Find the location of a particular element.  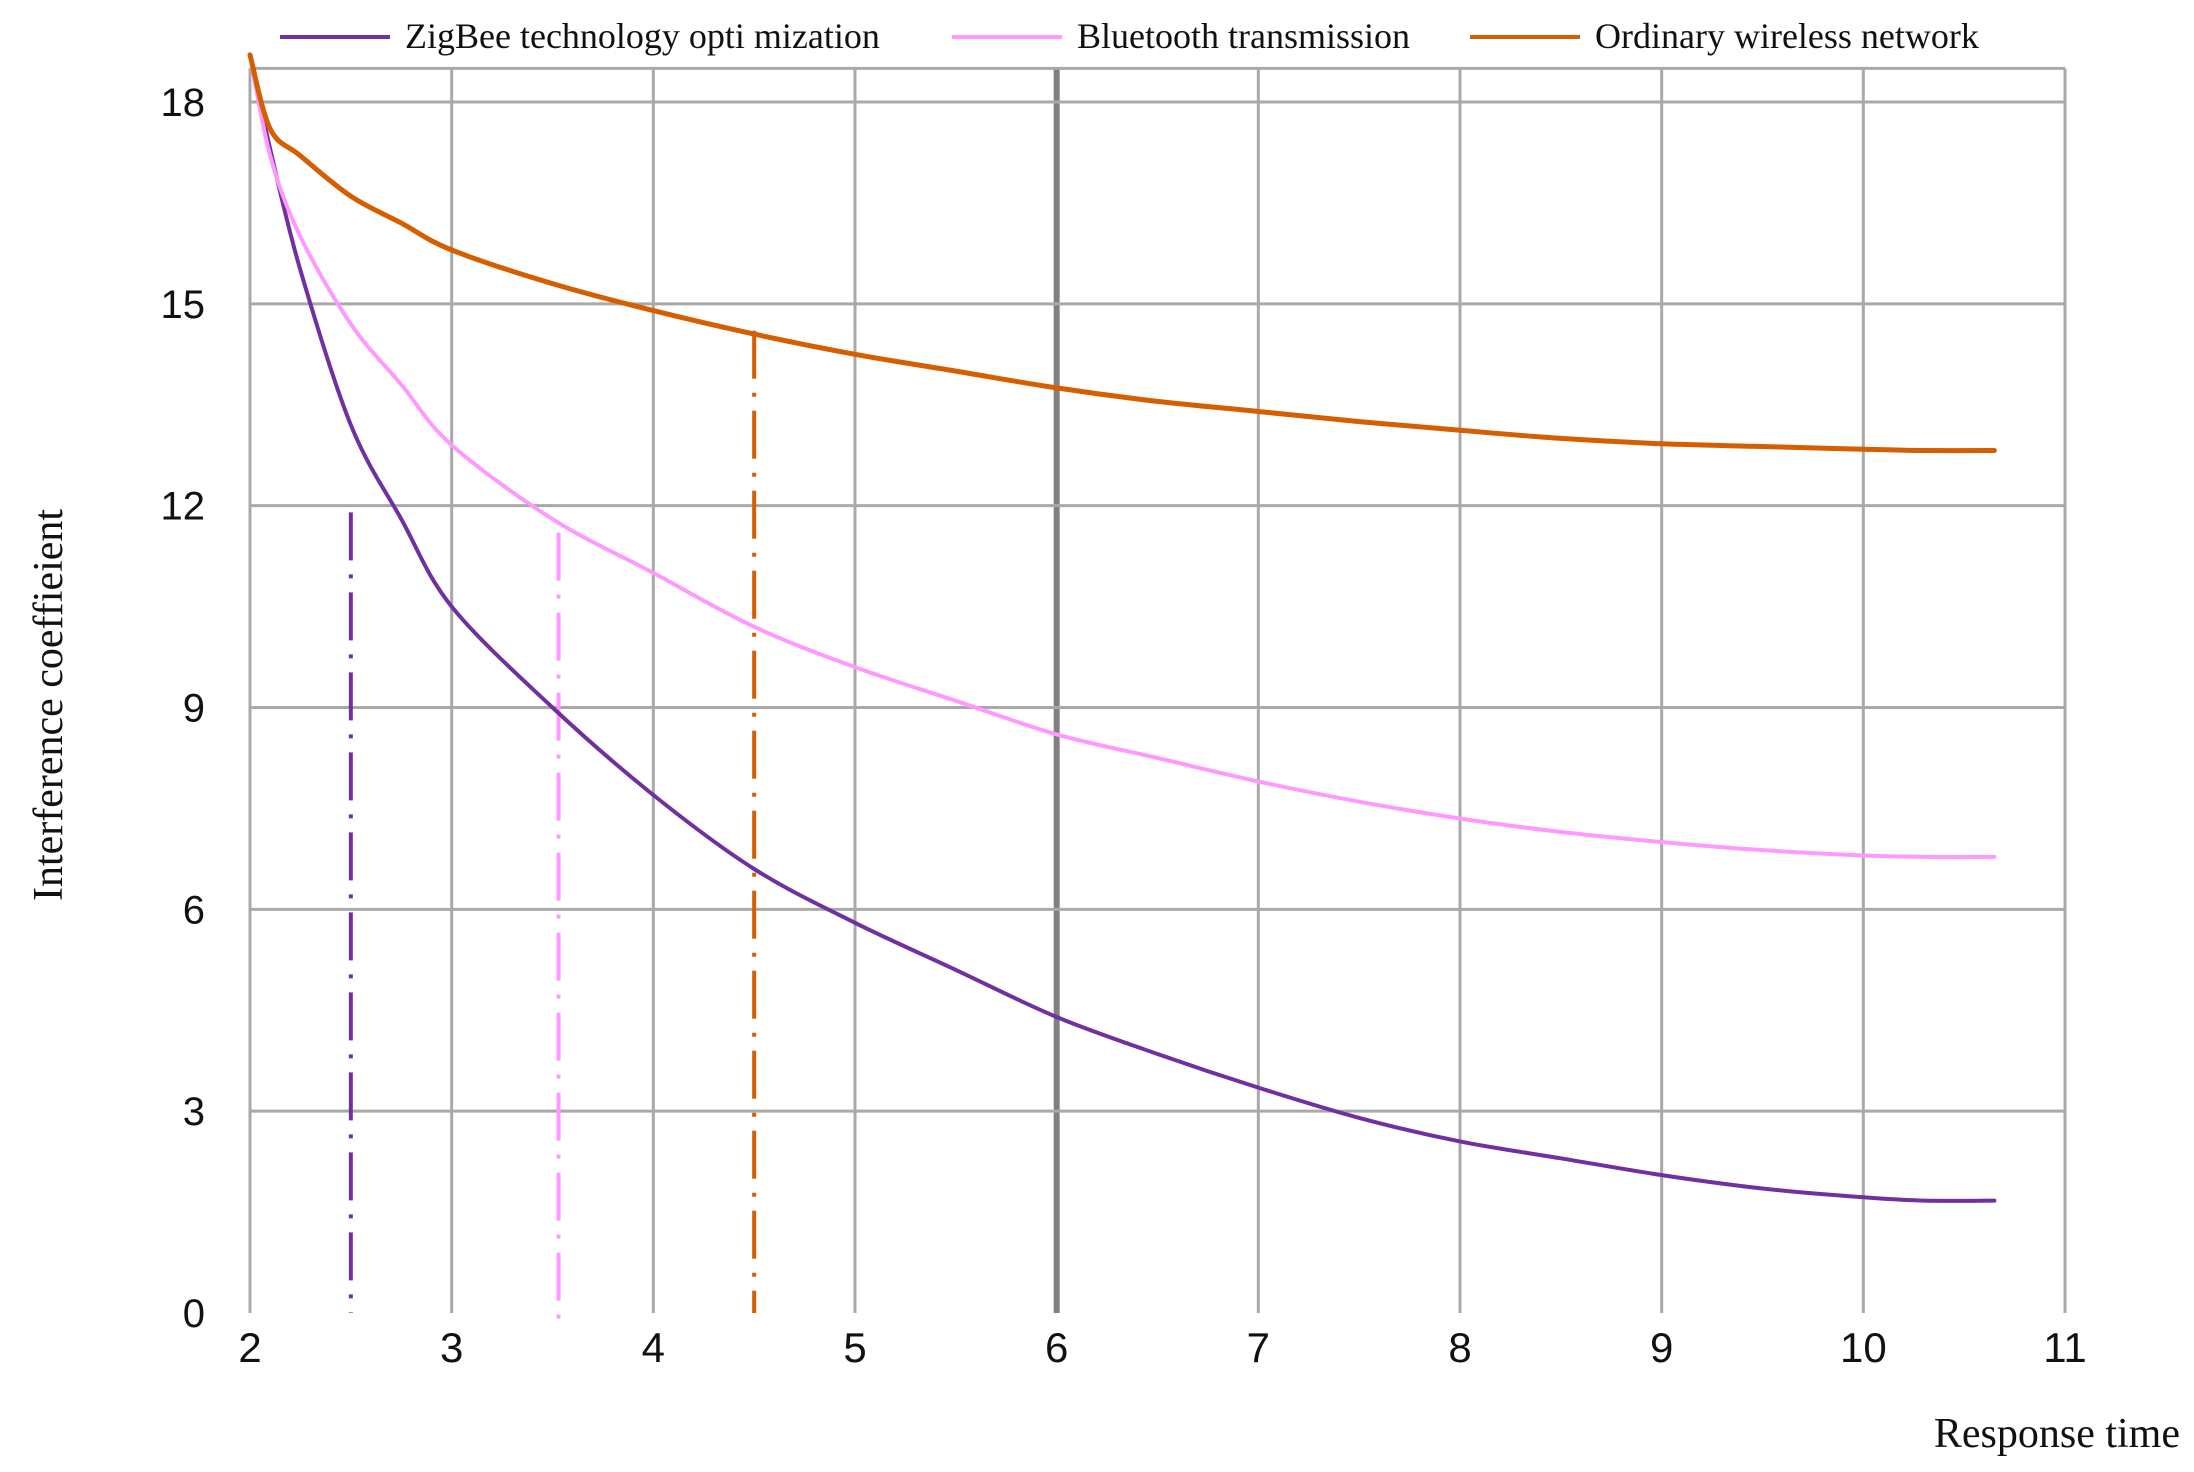

x-tick-label: 2 is located at coordinates (249, 1347).